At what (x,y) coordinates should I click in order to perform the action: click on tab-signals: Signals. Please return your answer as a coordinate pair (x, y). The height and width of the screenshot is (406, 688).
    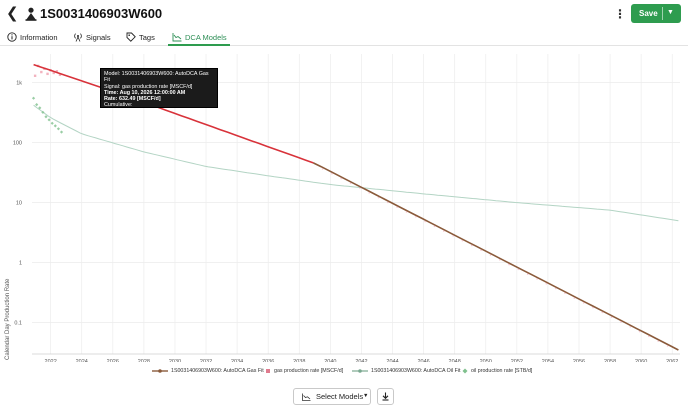
    Looking at the image, I should click on (92, 39).